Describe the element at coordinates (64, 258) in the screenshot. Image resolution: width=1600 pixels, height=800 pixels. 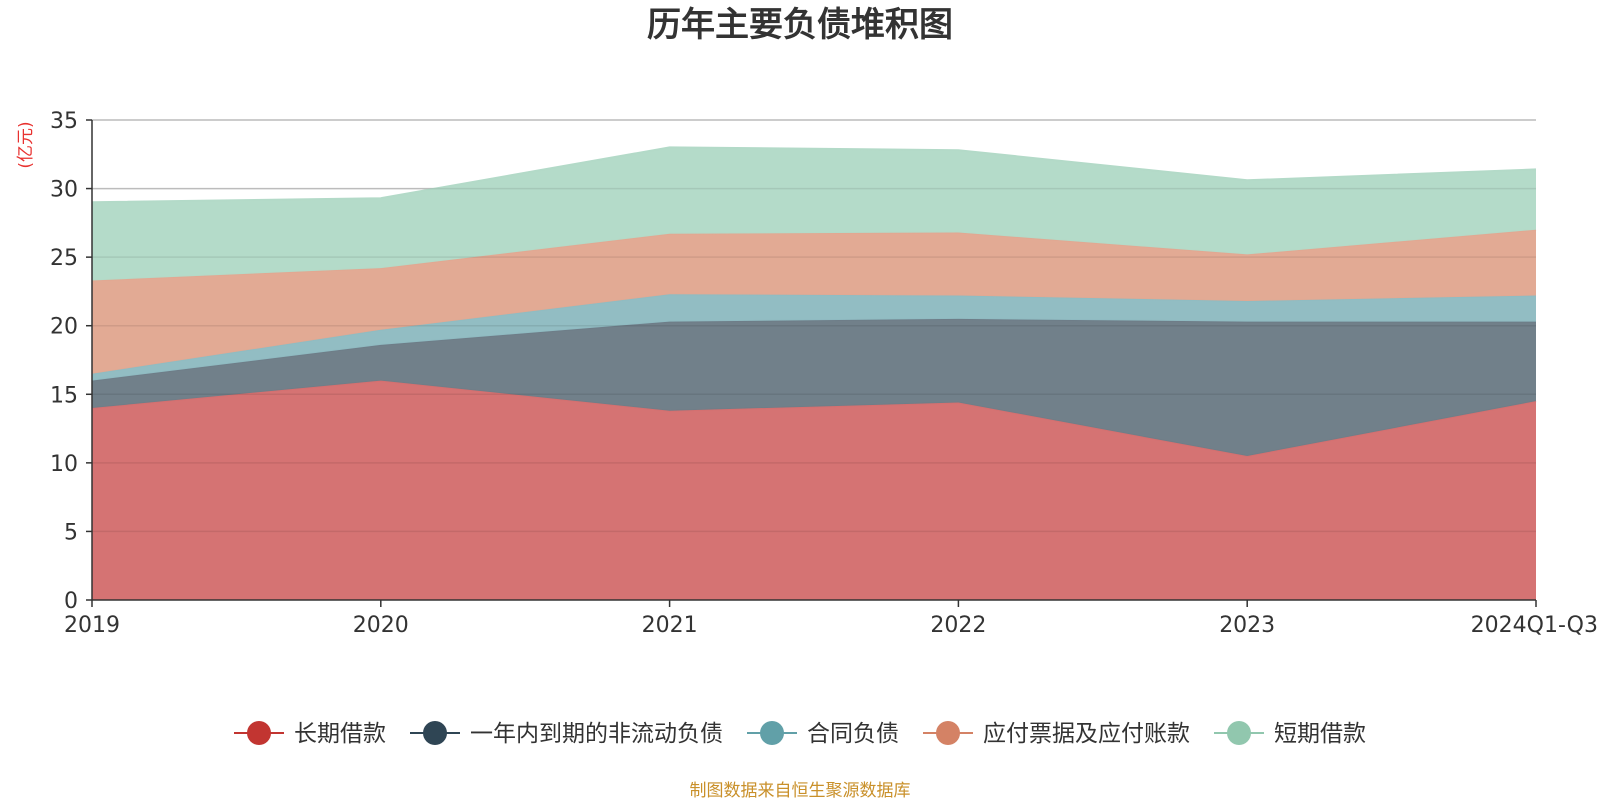
I see `y-tick-label-25: 25` at that location.